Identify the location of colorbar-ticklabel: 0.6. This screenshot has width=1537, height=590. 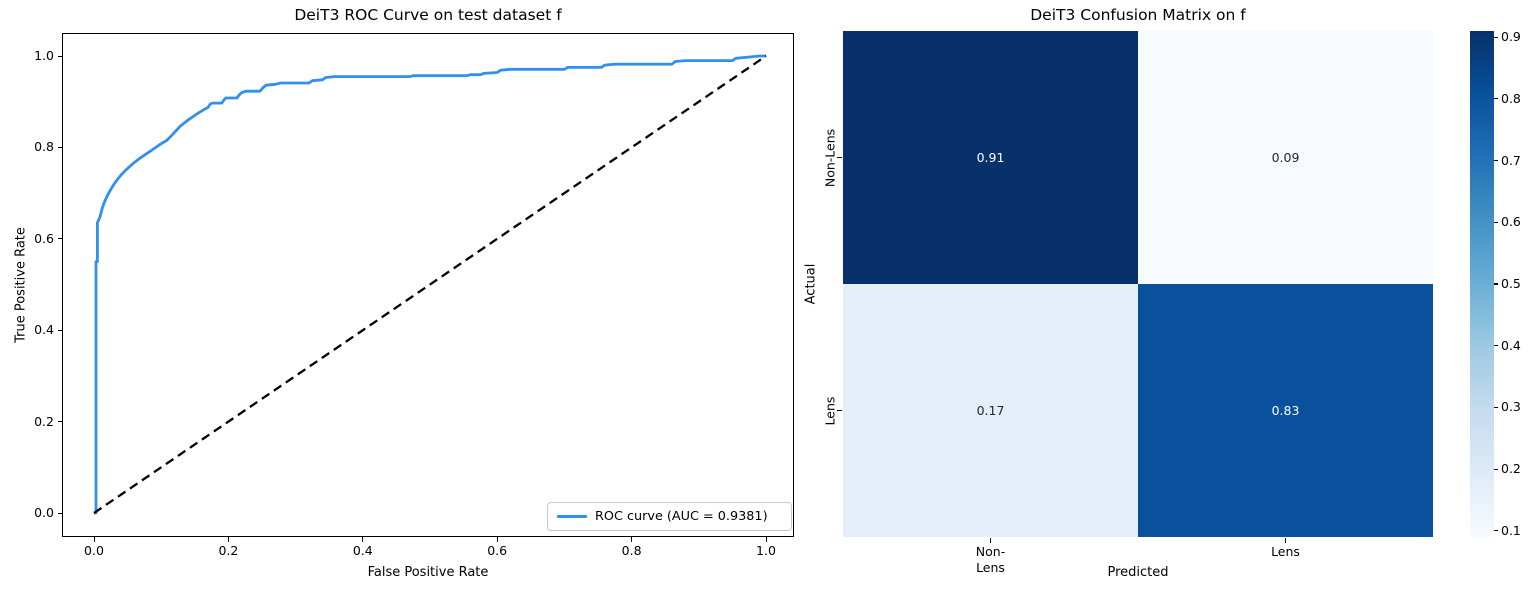
(1511, 222).